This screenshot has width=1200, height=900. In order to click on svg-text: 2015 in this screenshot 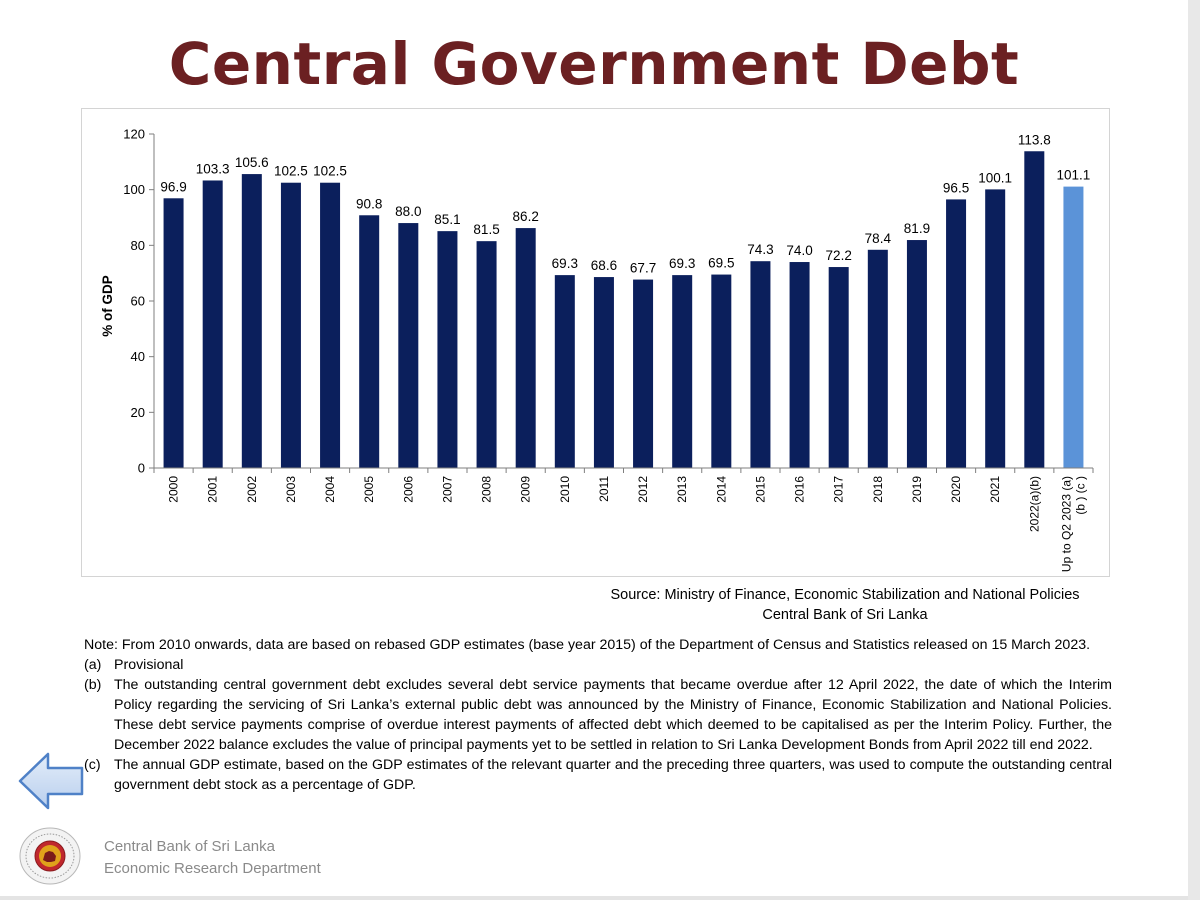, I will do `click(760, 489)`.